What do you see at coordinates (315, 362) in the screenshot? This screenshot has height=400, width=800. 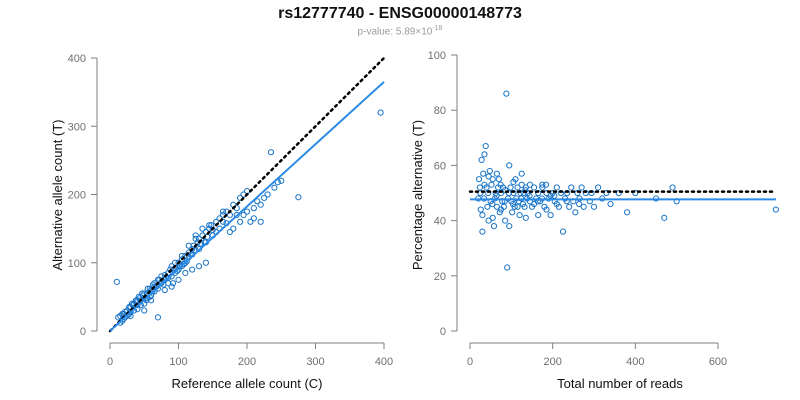 I see `x-tick-label: 300` at bounding box center [315, 362].